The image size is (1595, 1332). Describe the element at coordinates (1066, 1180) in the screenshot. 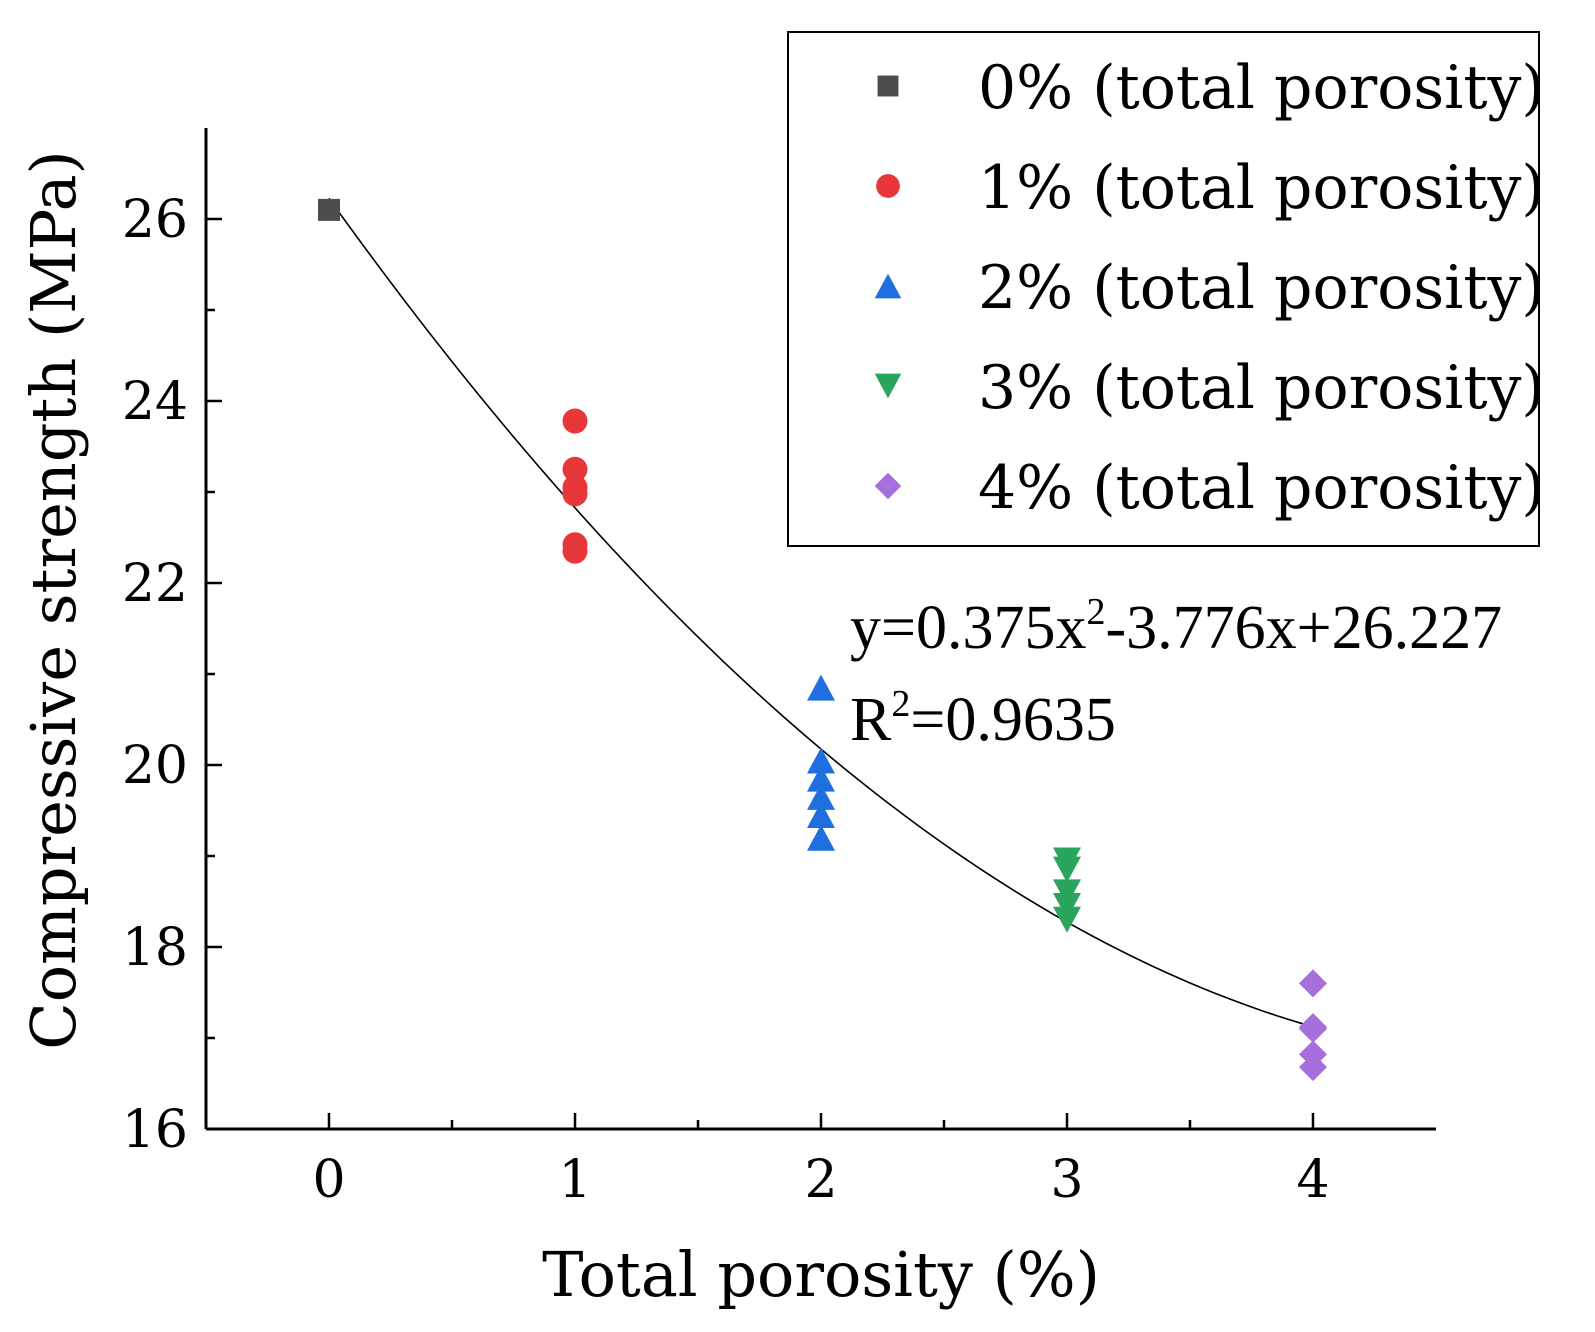

I see `x-tick-label-3: 3` at that location.